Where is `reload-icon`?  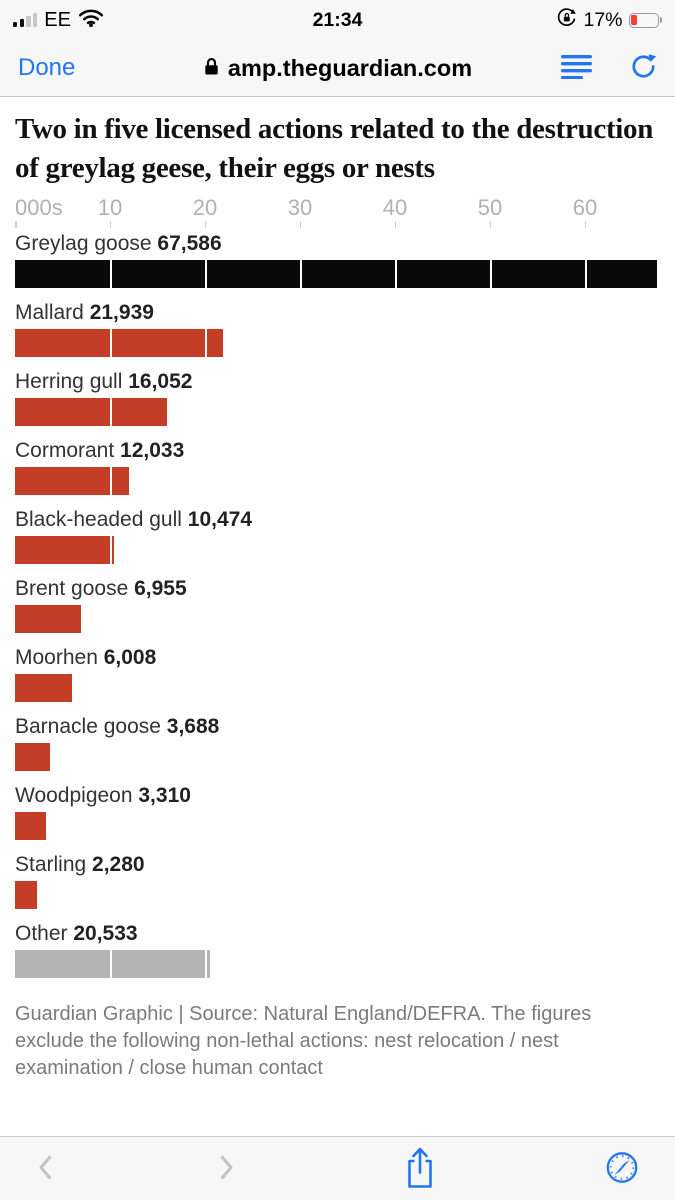 reload-icon is located at coordinates (643, 68).